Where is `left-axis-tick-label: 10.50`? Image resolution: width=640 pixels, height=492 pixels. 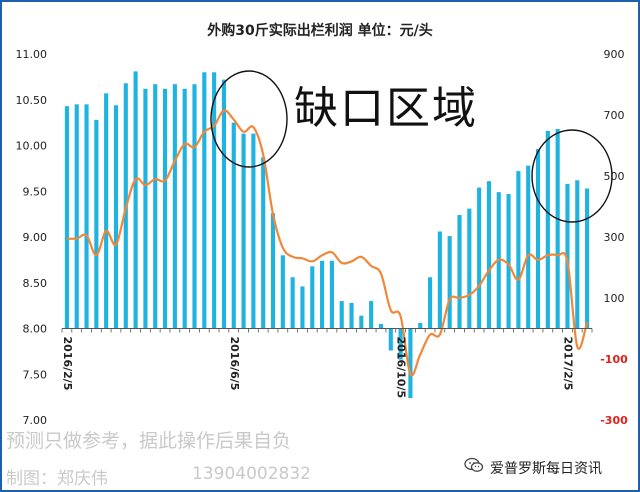
left-axis-tick-label: 10.50 is located at coordinates (32, 100).